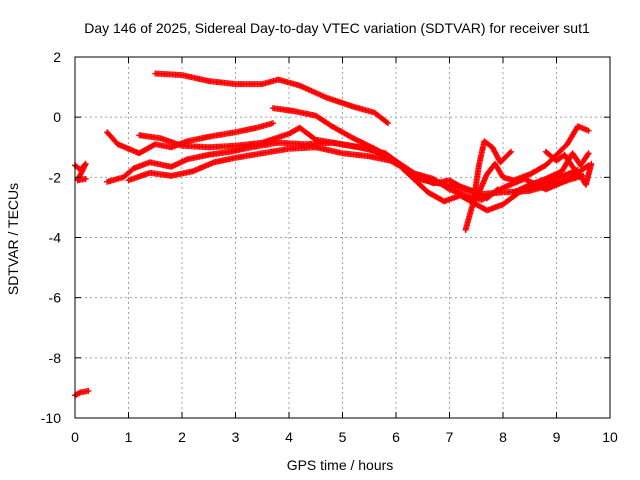  What do you see at coordinates (340, 465) in the screenshot?
I see `x-axis-label: GPS time / hours` at bounding box center [340, 465].